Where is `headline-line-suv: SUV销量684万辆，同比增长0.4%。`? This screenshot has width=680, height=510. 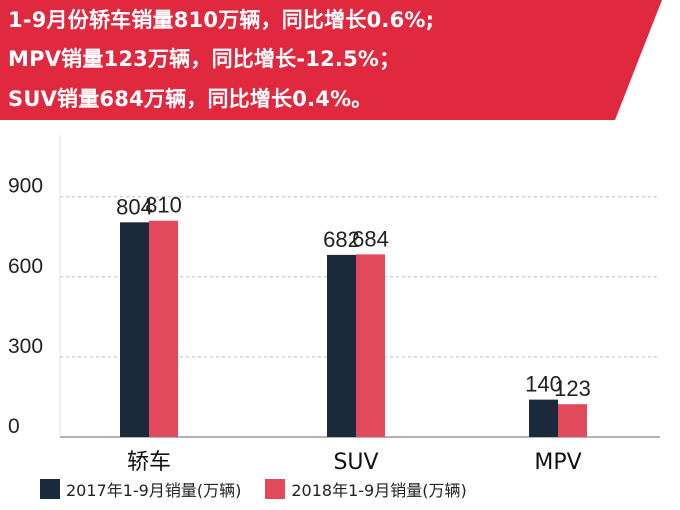
headline-line-suv: SUV销量684万辆，同比增长0.4%。 is located at coordinates (190, 99).